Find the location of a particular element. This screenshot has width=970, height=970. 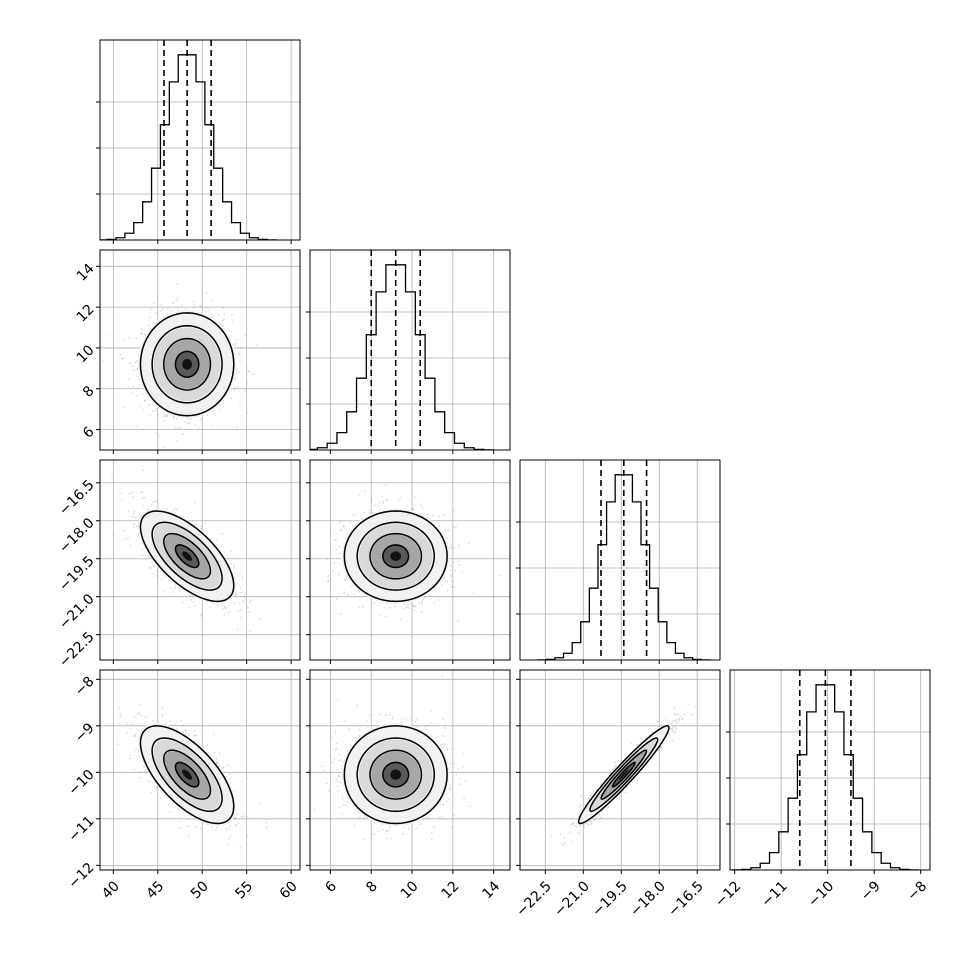

scatter-panel-2-0: −22.5−21.0−19.5−18.0−16.5 is located at coordinates (178, 565).